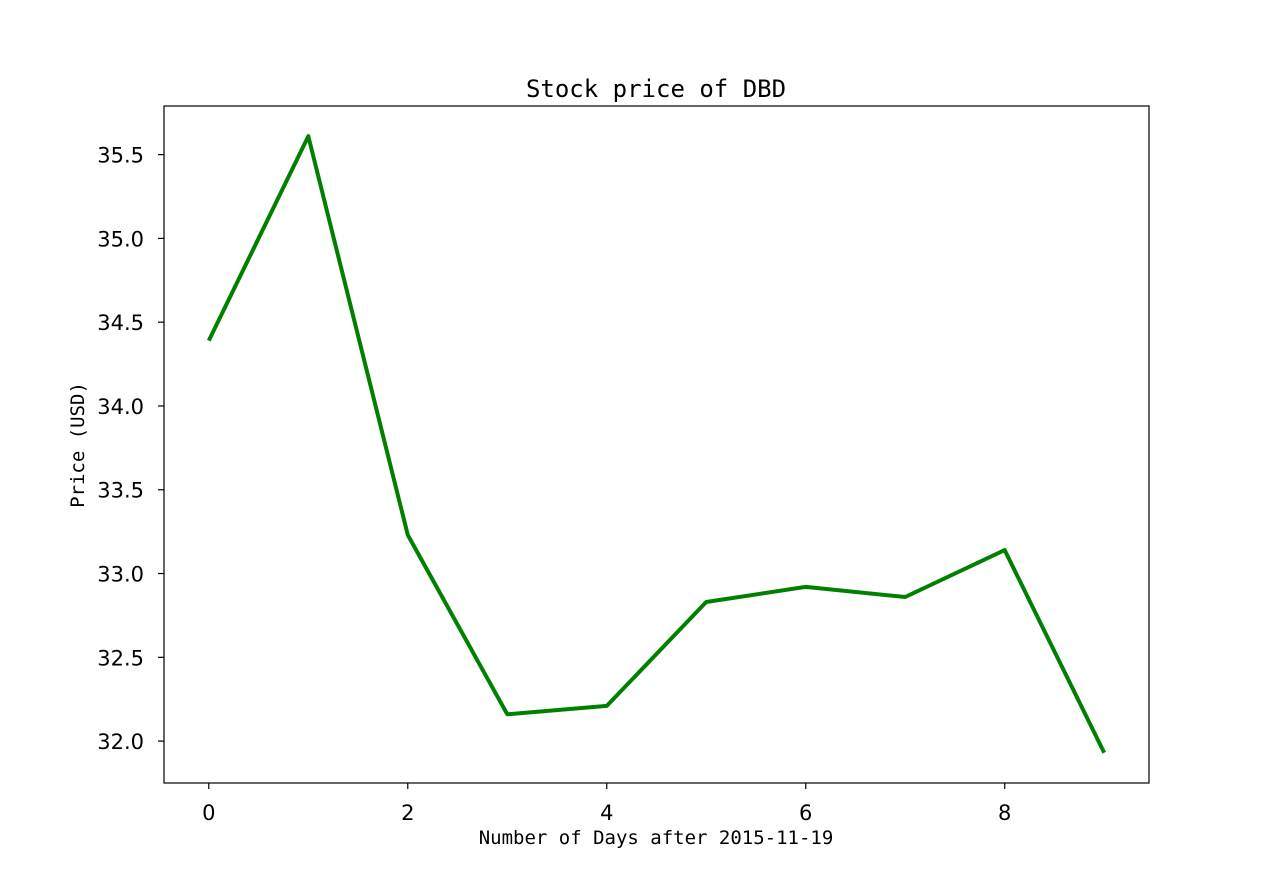 This screenshot has width=1280, height=880. Describe the element at coordinates (120, 156) in the screenshot. I see `y-tick-label: 35.5` at that location.